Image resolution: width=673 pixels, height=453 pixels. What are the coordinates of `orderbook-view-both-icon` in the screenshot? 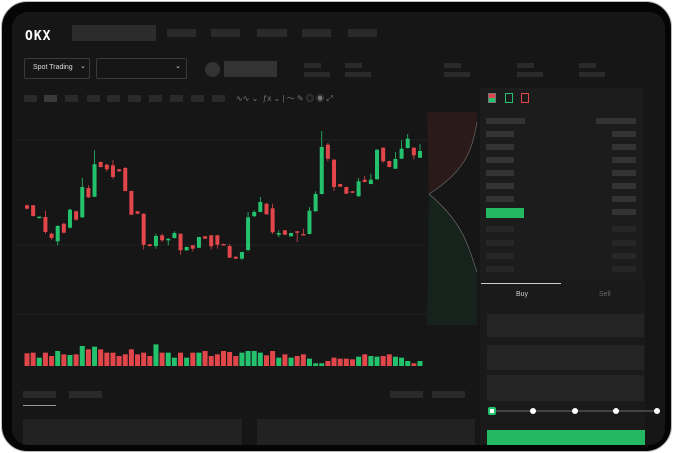 It's located at (492, 98).